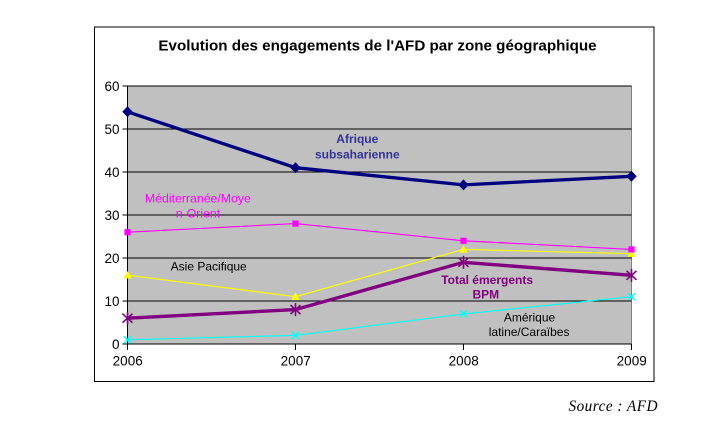 This screenshot has width=715, height=435. I want to click on svg-text: 2009, so click(632, 361).